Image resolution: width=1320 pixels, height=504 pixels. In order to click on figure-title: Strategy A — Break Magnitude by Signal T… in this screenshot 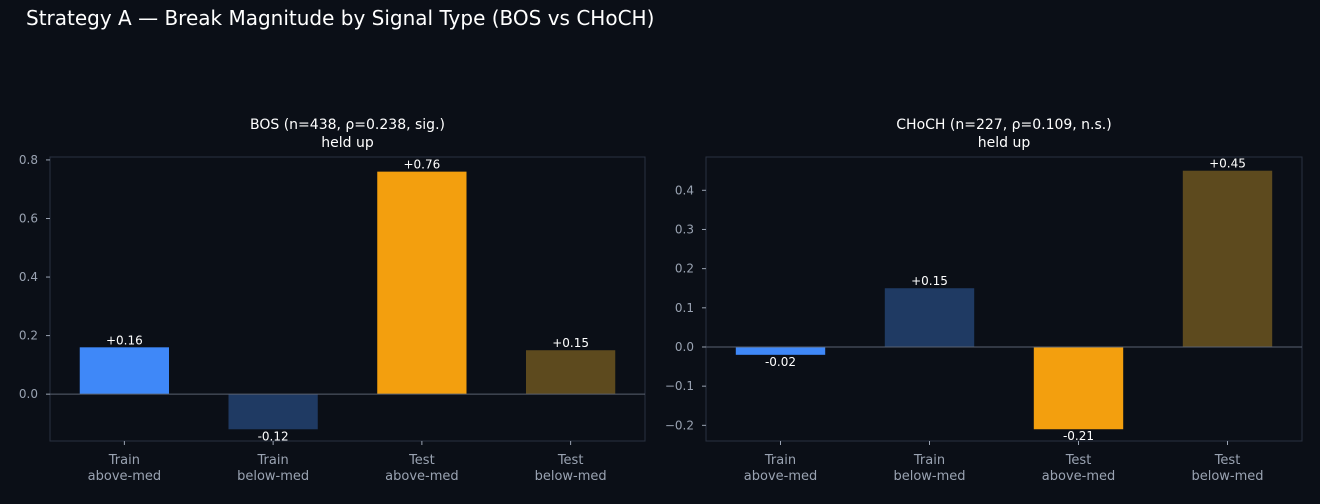, I will do `click(340, 18)`.